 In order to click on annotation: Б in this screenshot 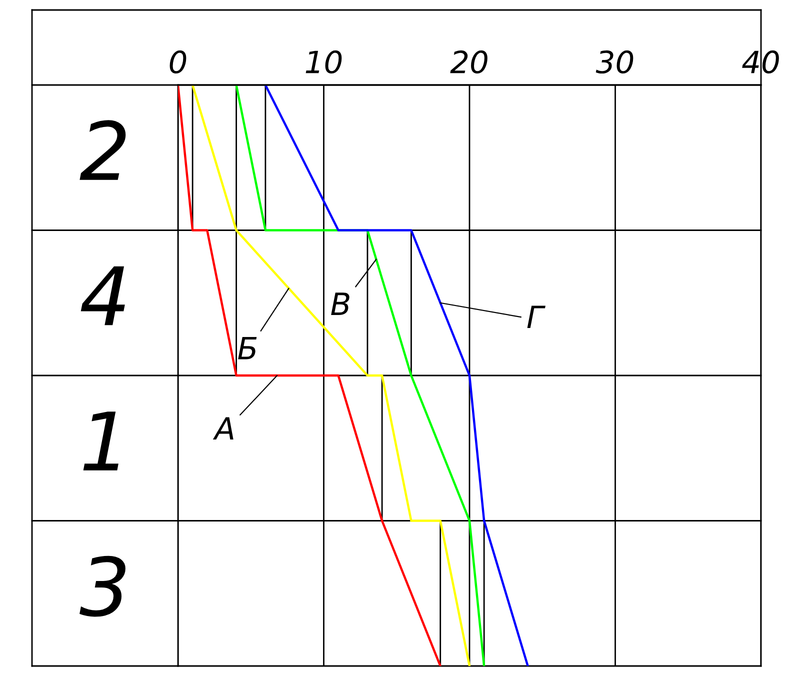, I will do `click(247, 348)`.